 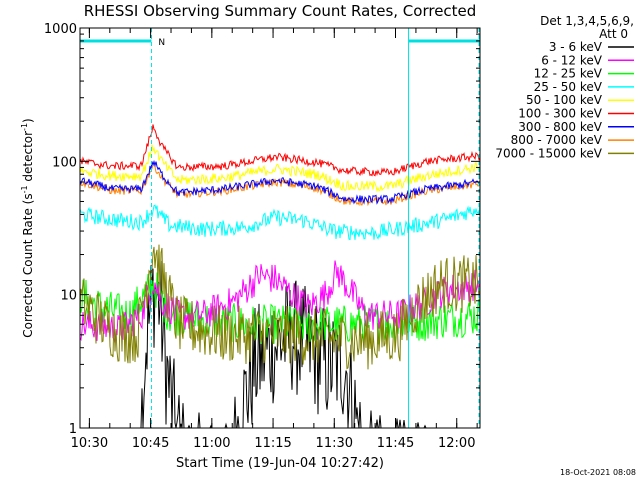 I want to click on legend-header-2: Att 0, so click(x=613, y=34).